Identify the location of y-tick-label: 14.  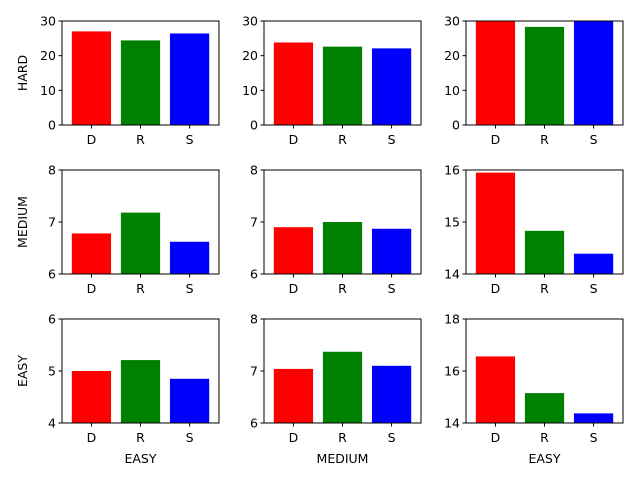
(452, 423).